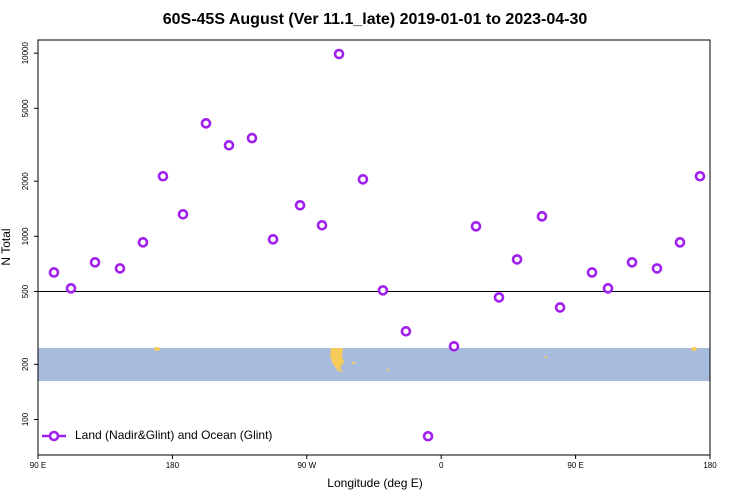  I want to click on x-axis-label: Longitude (deg E), so click(374, 483).